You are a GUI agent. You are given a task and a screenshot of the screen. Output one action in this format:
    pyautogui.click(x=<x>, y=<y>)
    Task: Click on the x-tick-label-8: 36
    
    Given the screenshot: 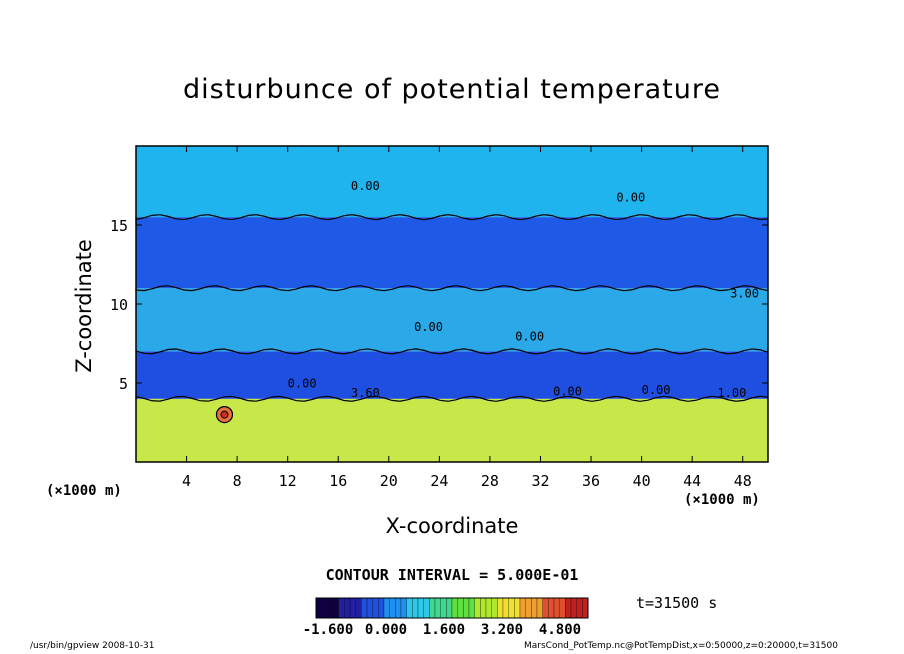 What is the action you would take?
    pyautogui.click(x=591, y=481)
    